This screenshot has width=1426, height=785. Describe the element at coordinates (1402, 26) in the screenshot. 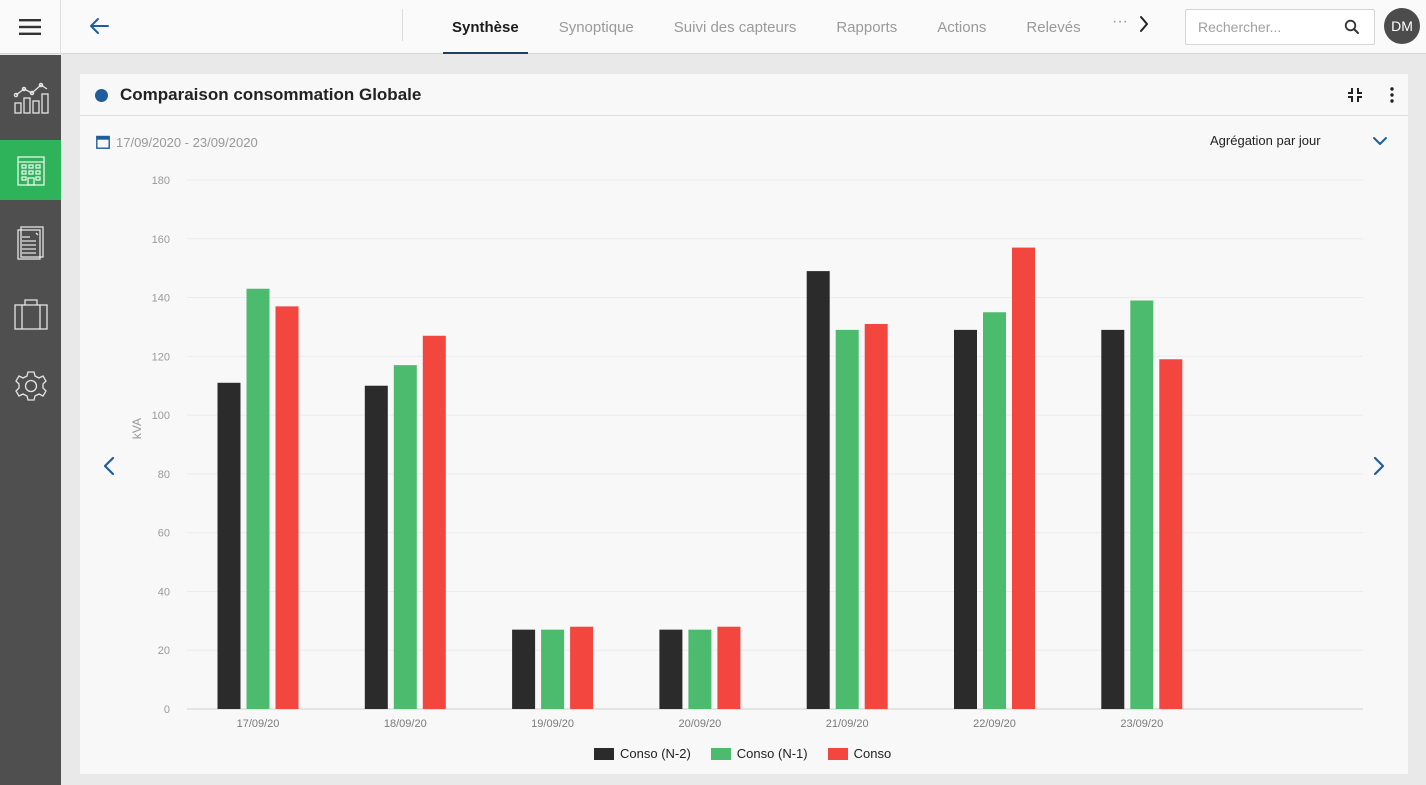

I see `avatar: DM` at that location.